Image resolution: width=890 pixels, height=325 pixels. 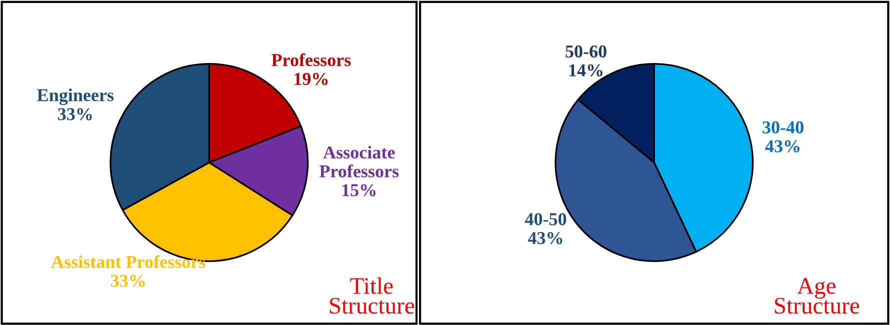 I want to click on data-label: 19%, so click(x=311, y=79).